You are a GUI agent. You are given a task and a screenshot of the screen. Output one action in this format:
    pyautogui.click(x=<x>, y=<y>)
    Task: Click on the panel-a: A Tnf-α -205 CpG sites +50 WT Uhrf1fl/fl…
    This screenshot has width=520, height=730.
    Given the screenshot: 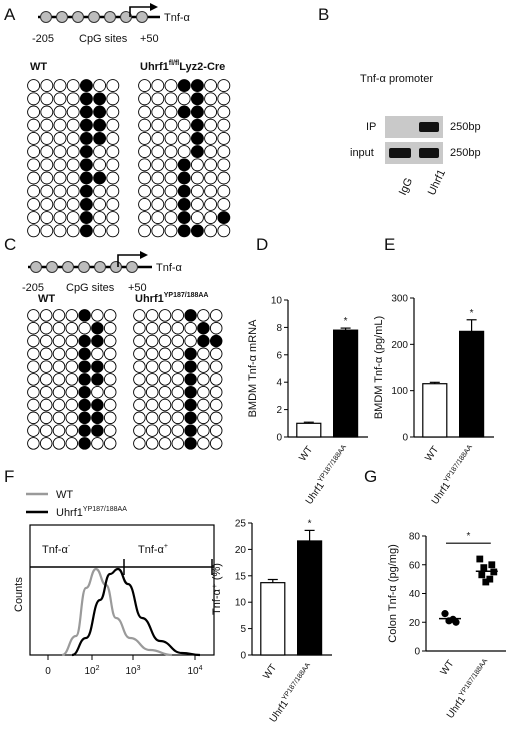 What is the action you would take?
    pyautogui.click(x=117, y=120)
    